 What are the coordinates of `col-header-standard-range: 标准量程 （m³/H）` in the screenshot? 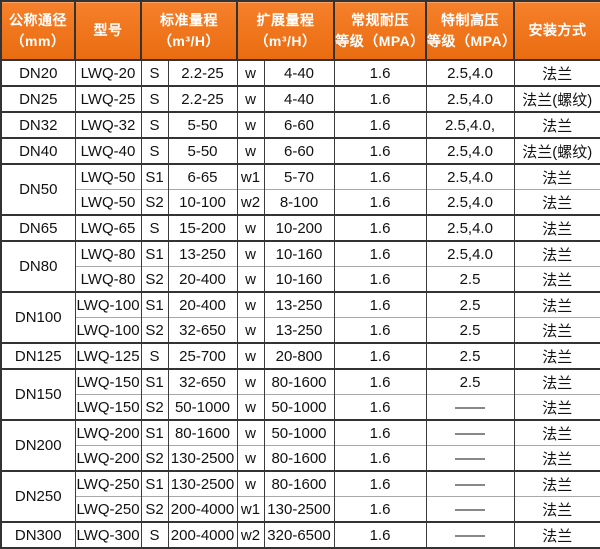 It's located at (189, 30).